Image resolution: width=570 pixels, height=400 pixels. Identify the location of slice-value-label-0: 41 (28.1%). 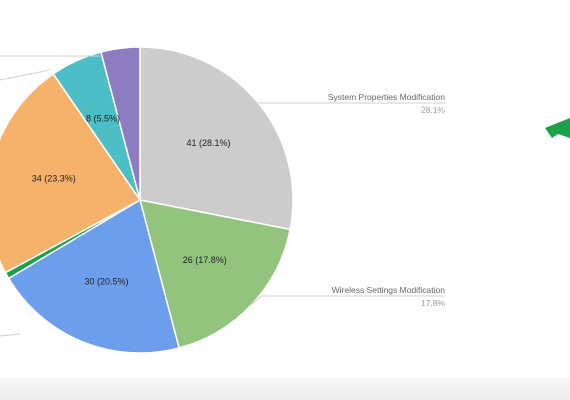
(209, 143).